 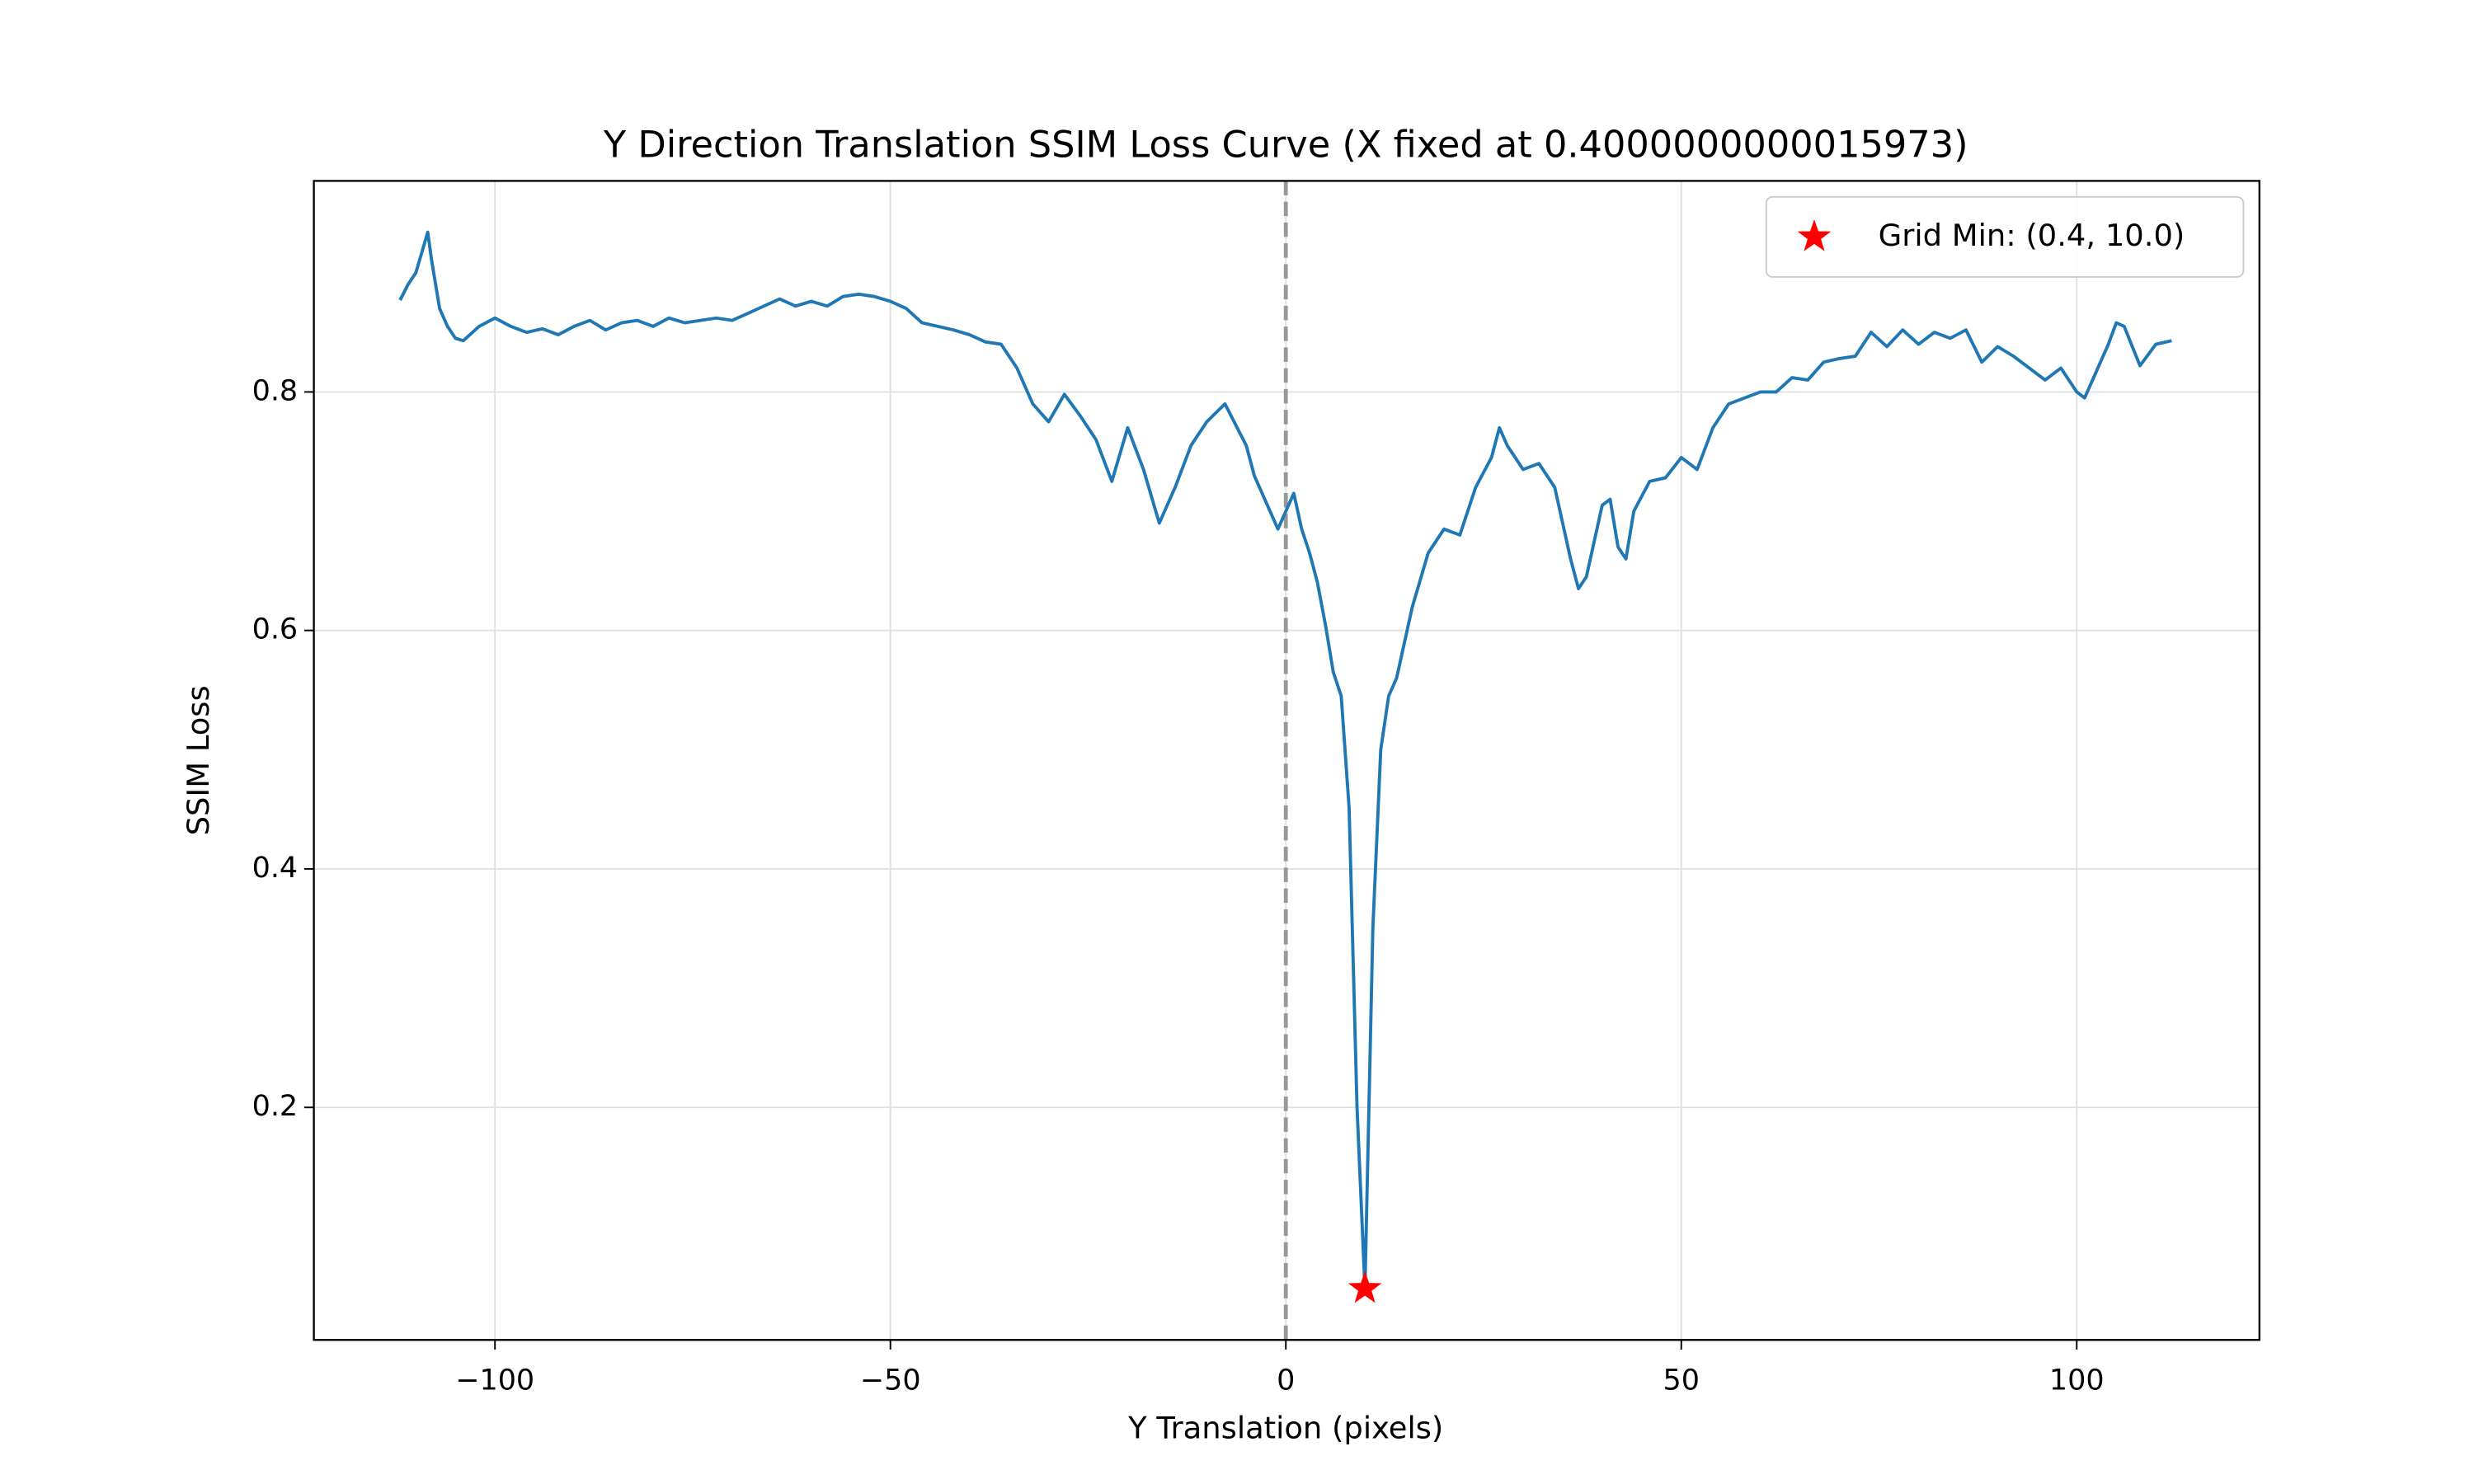 I want to click on legend-box, so click(x=2005, y=236).